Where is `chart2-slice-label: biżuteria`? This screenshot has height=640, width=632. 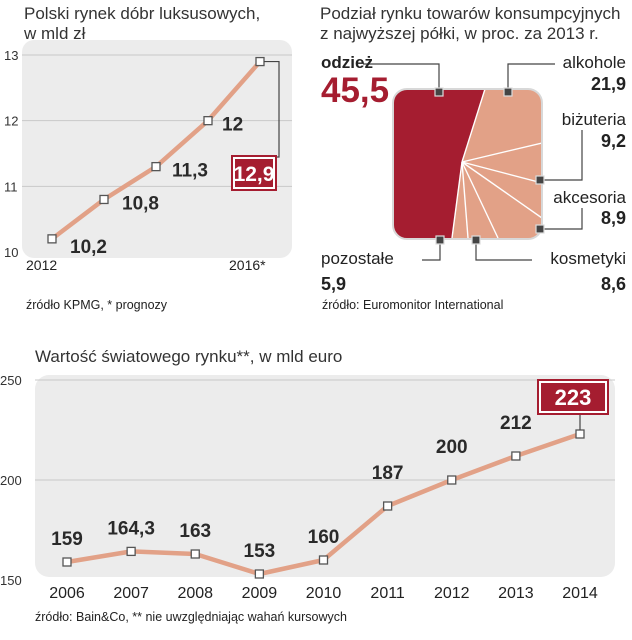 chart2-slice-label: biżuteria is located at coordinates (594, 119).